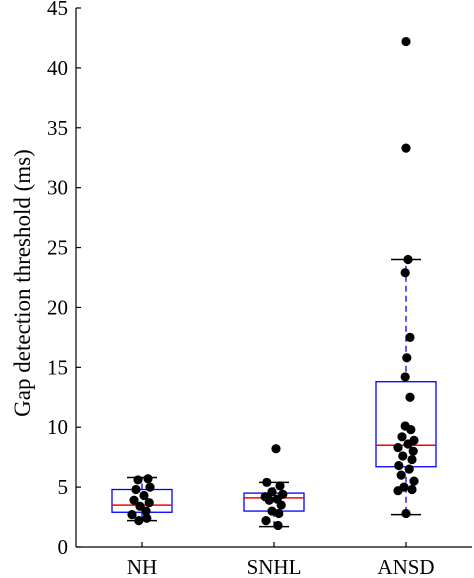 This screenshot has height=578, width=474. What do you see at coordinates (63, 547) in the screenshot?
I see `y-tick-label: 0` at bounding box center [63, 547].